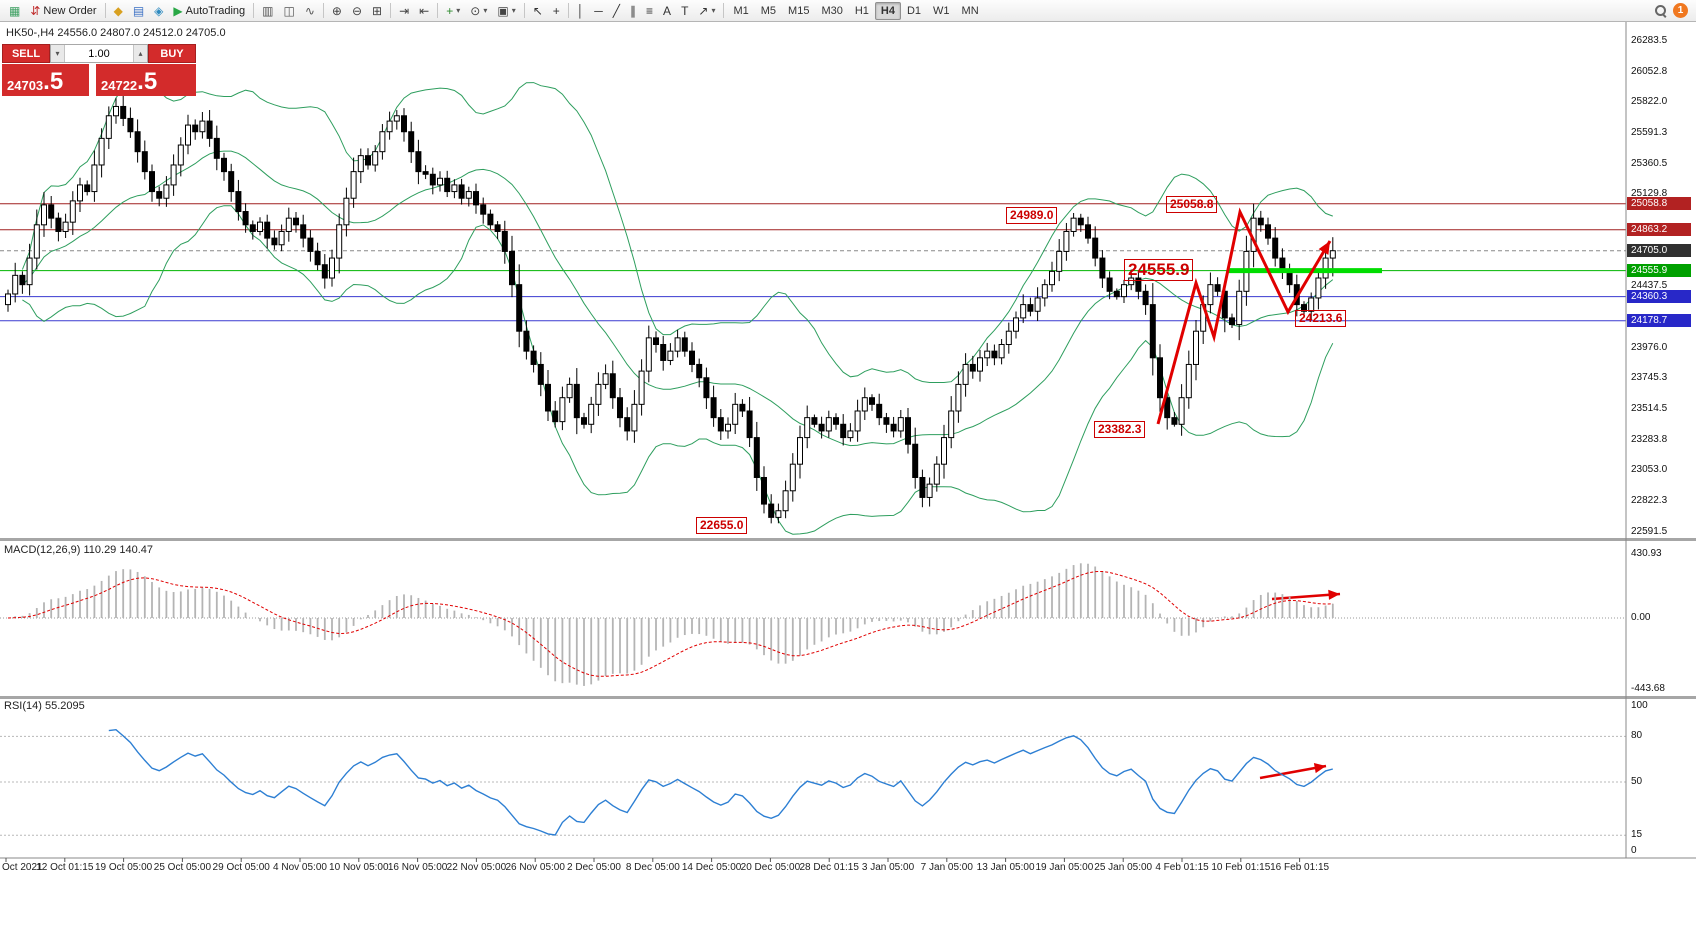 This screenshot has width=1696, height=946. I want to click on timeframe-button-m30: M30, so click(832, 10).